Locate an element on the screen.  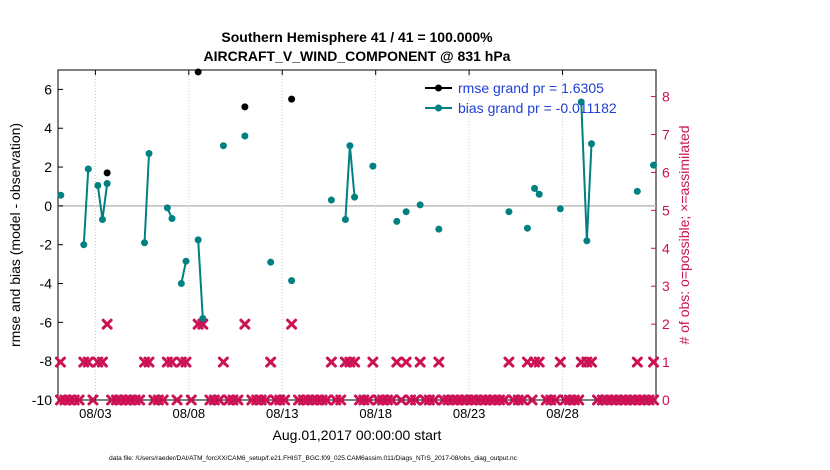
x-tick-label: 08/03 is located at coordinates (95, 413).